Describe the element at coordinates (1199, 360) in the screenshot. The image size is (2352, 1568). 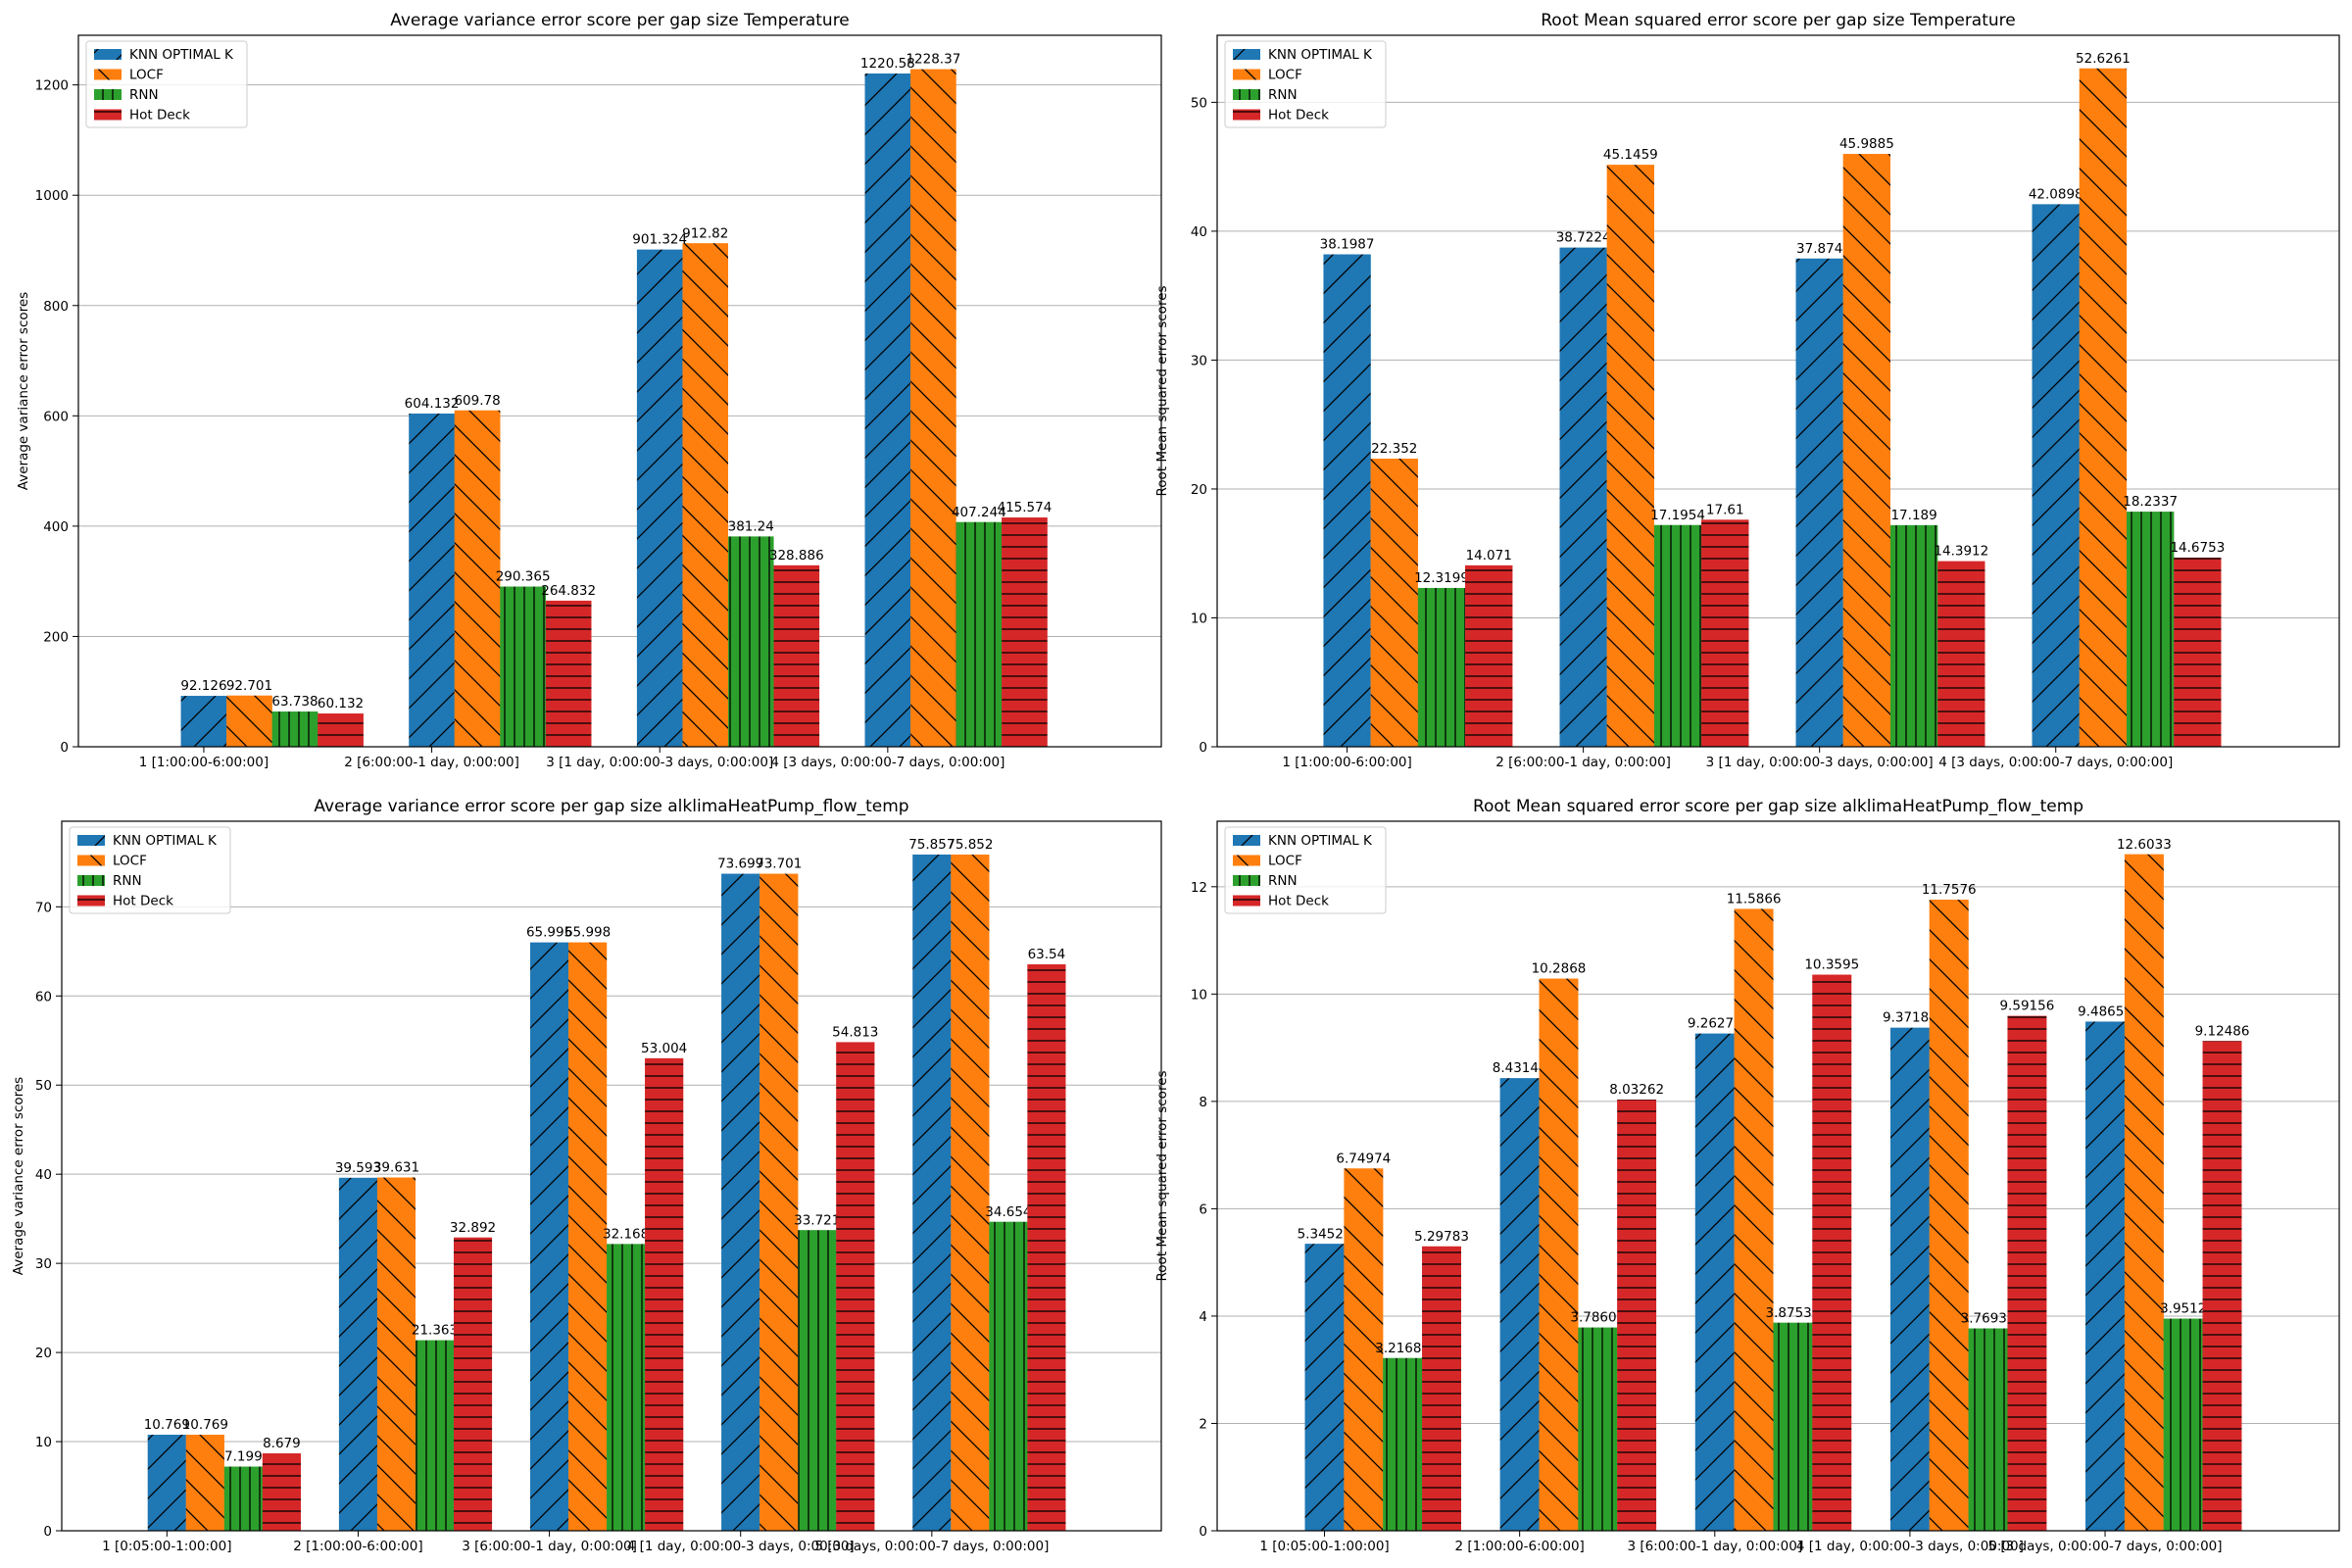
I see `y-tick-label: 30` at that location.